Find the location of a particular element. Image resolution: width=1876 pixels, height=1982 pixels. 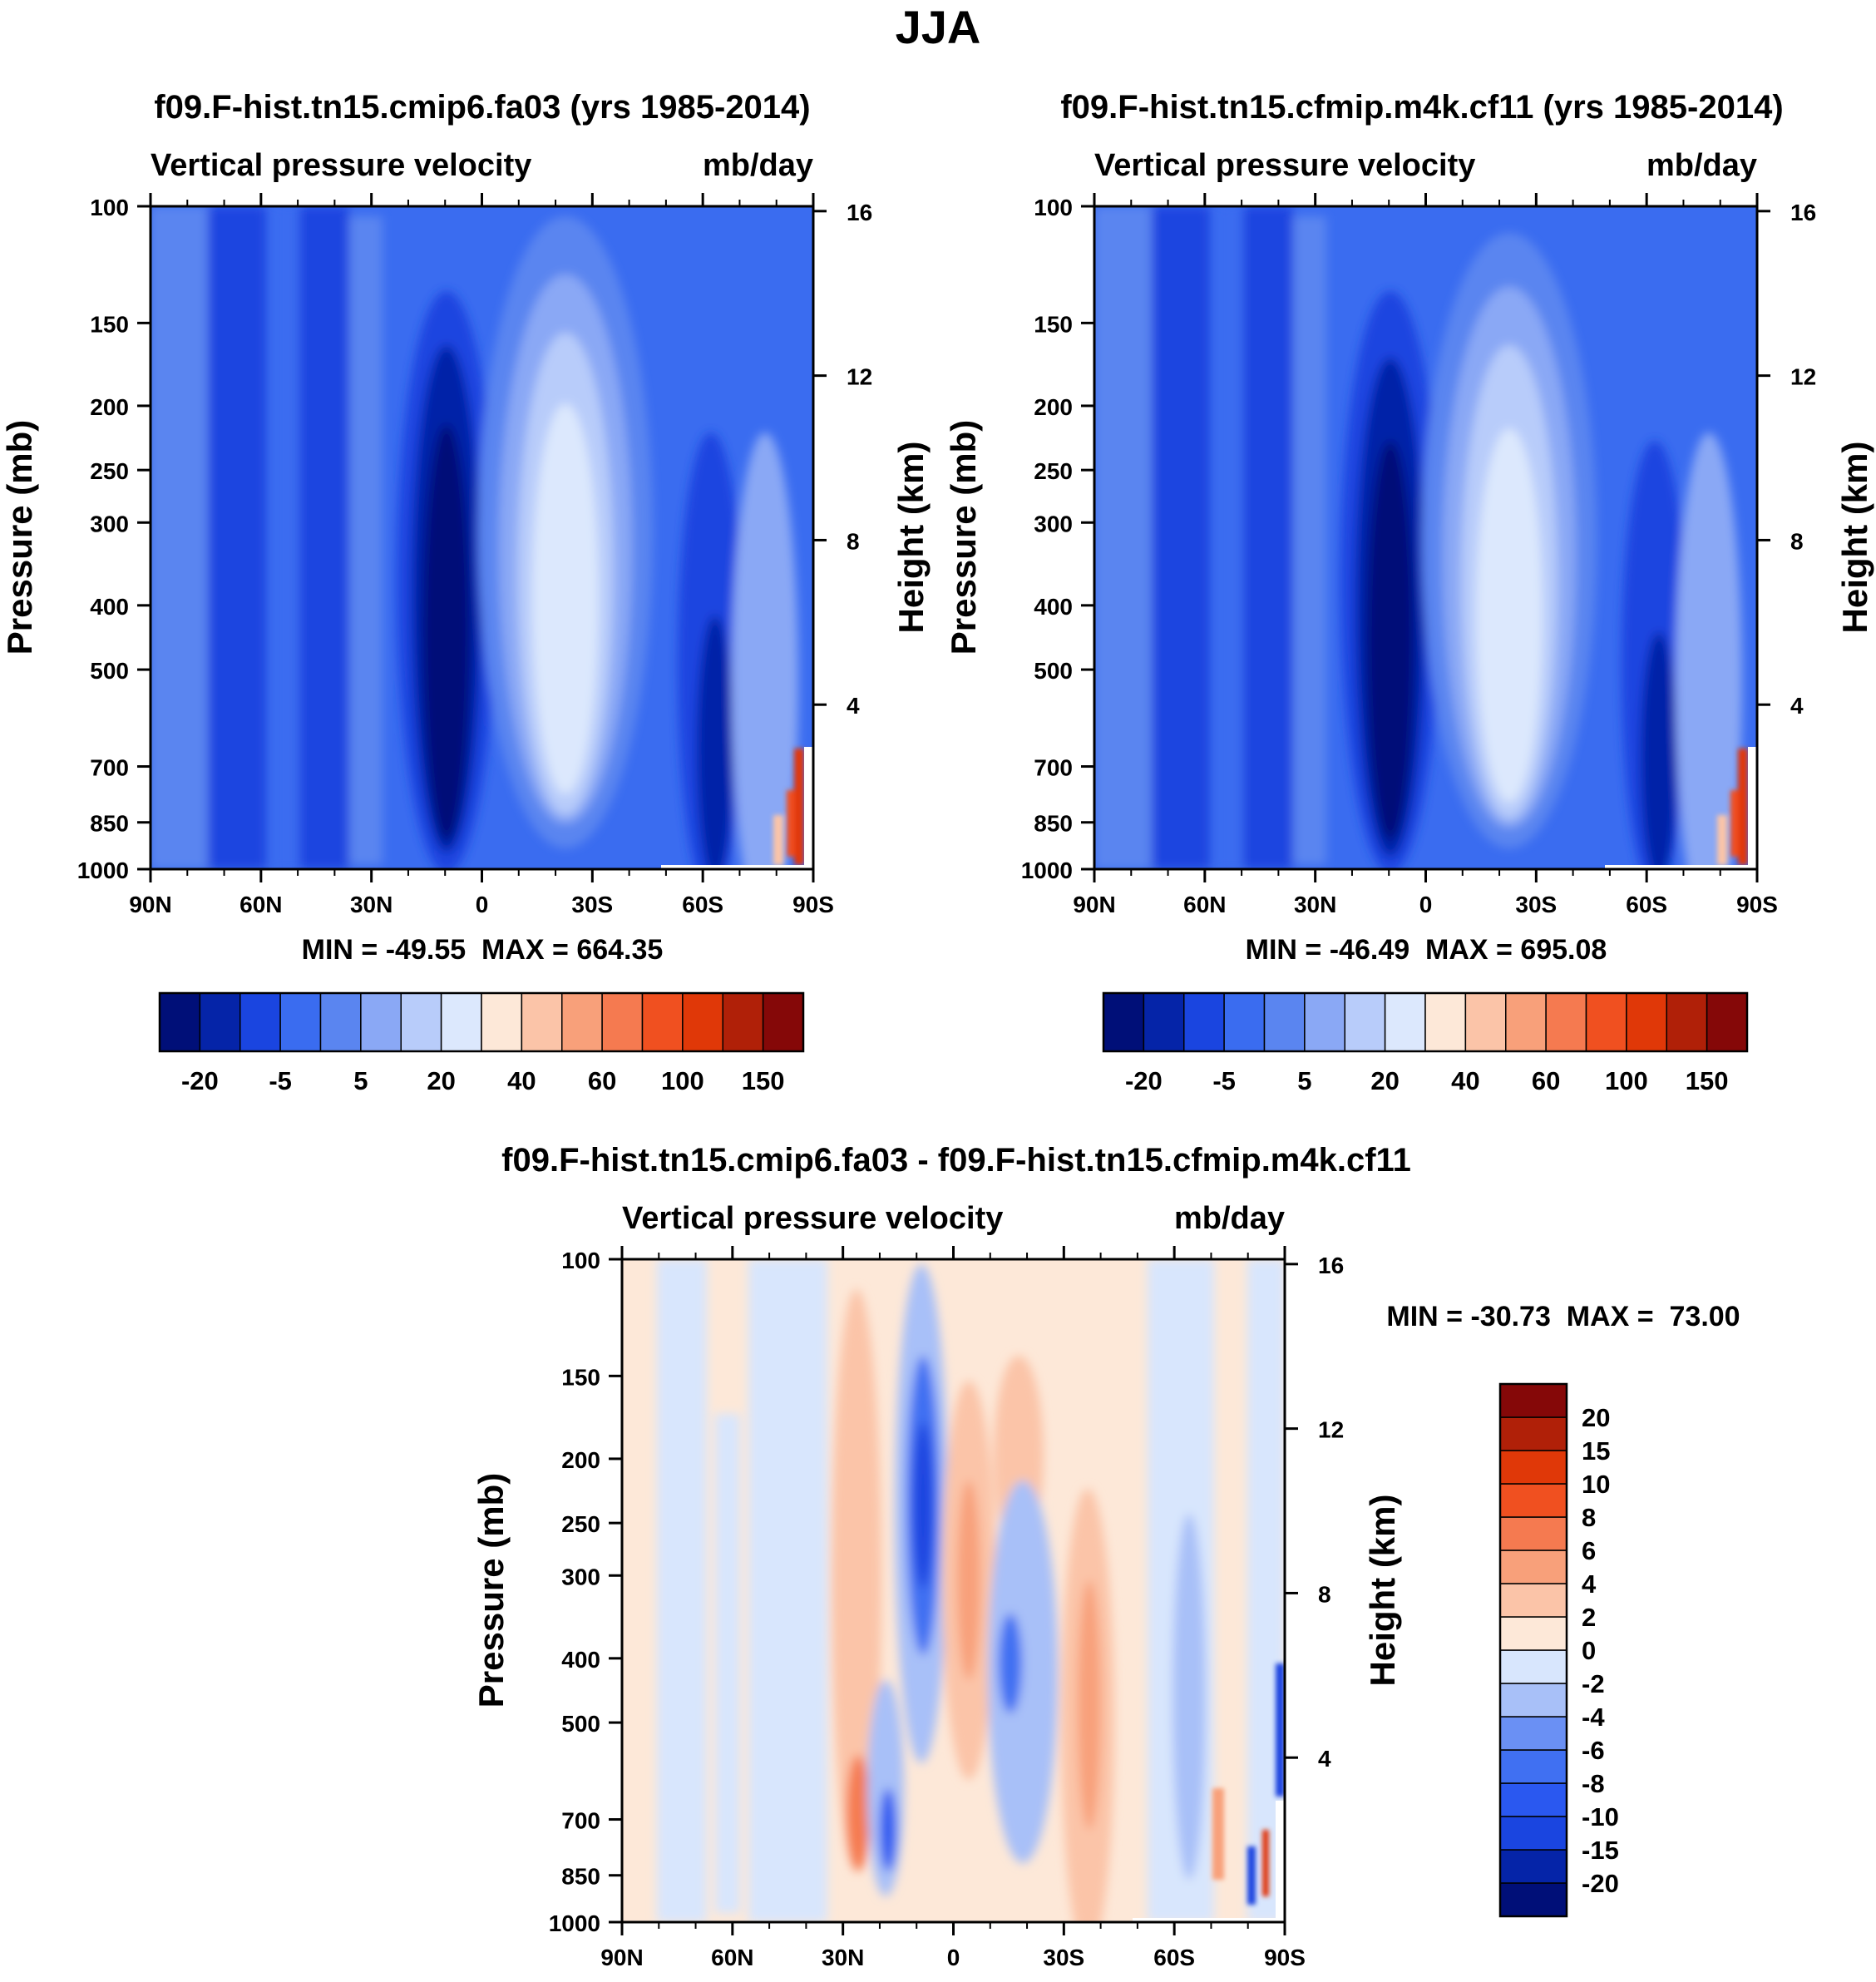

panel-c-pos-3s-core is located at coordinates (968, 1580).